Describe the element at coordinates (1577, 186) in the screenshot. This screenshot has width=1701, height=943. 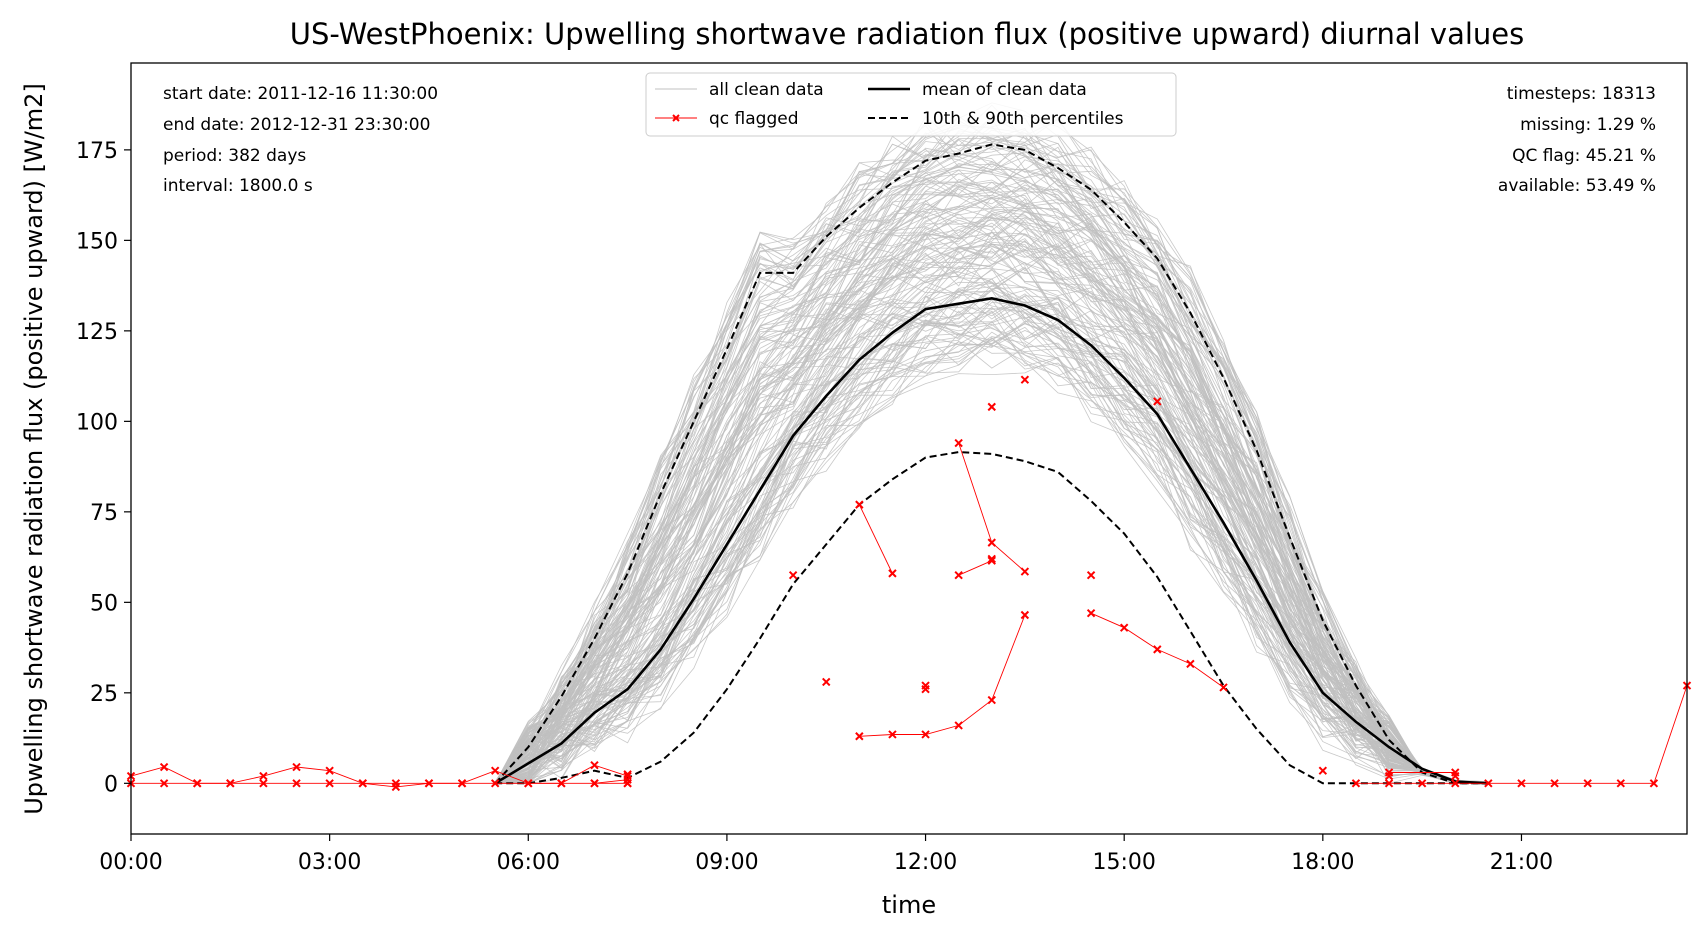
I see `info-available: available: 53.49 %` at that location.